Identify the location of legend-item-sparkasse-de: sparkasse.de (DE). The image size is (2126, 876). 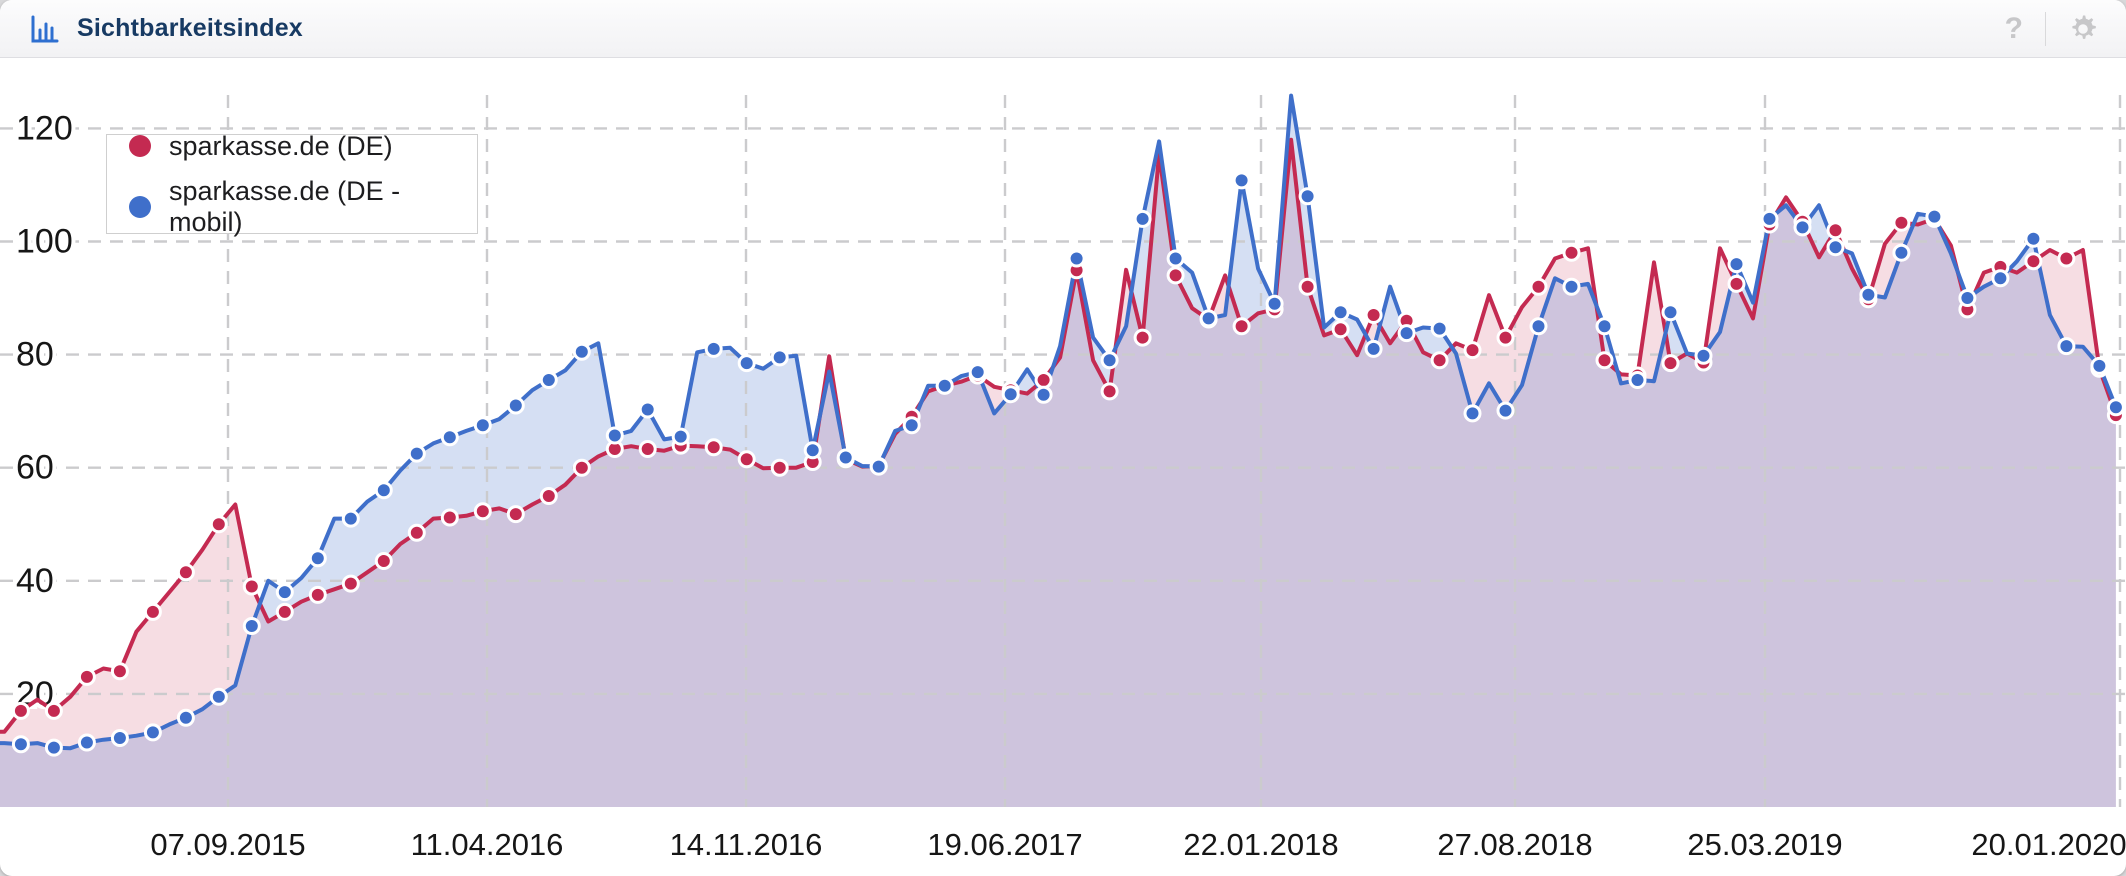
(303, 146).